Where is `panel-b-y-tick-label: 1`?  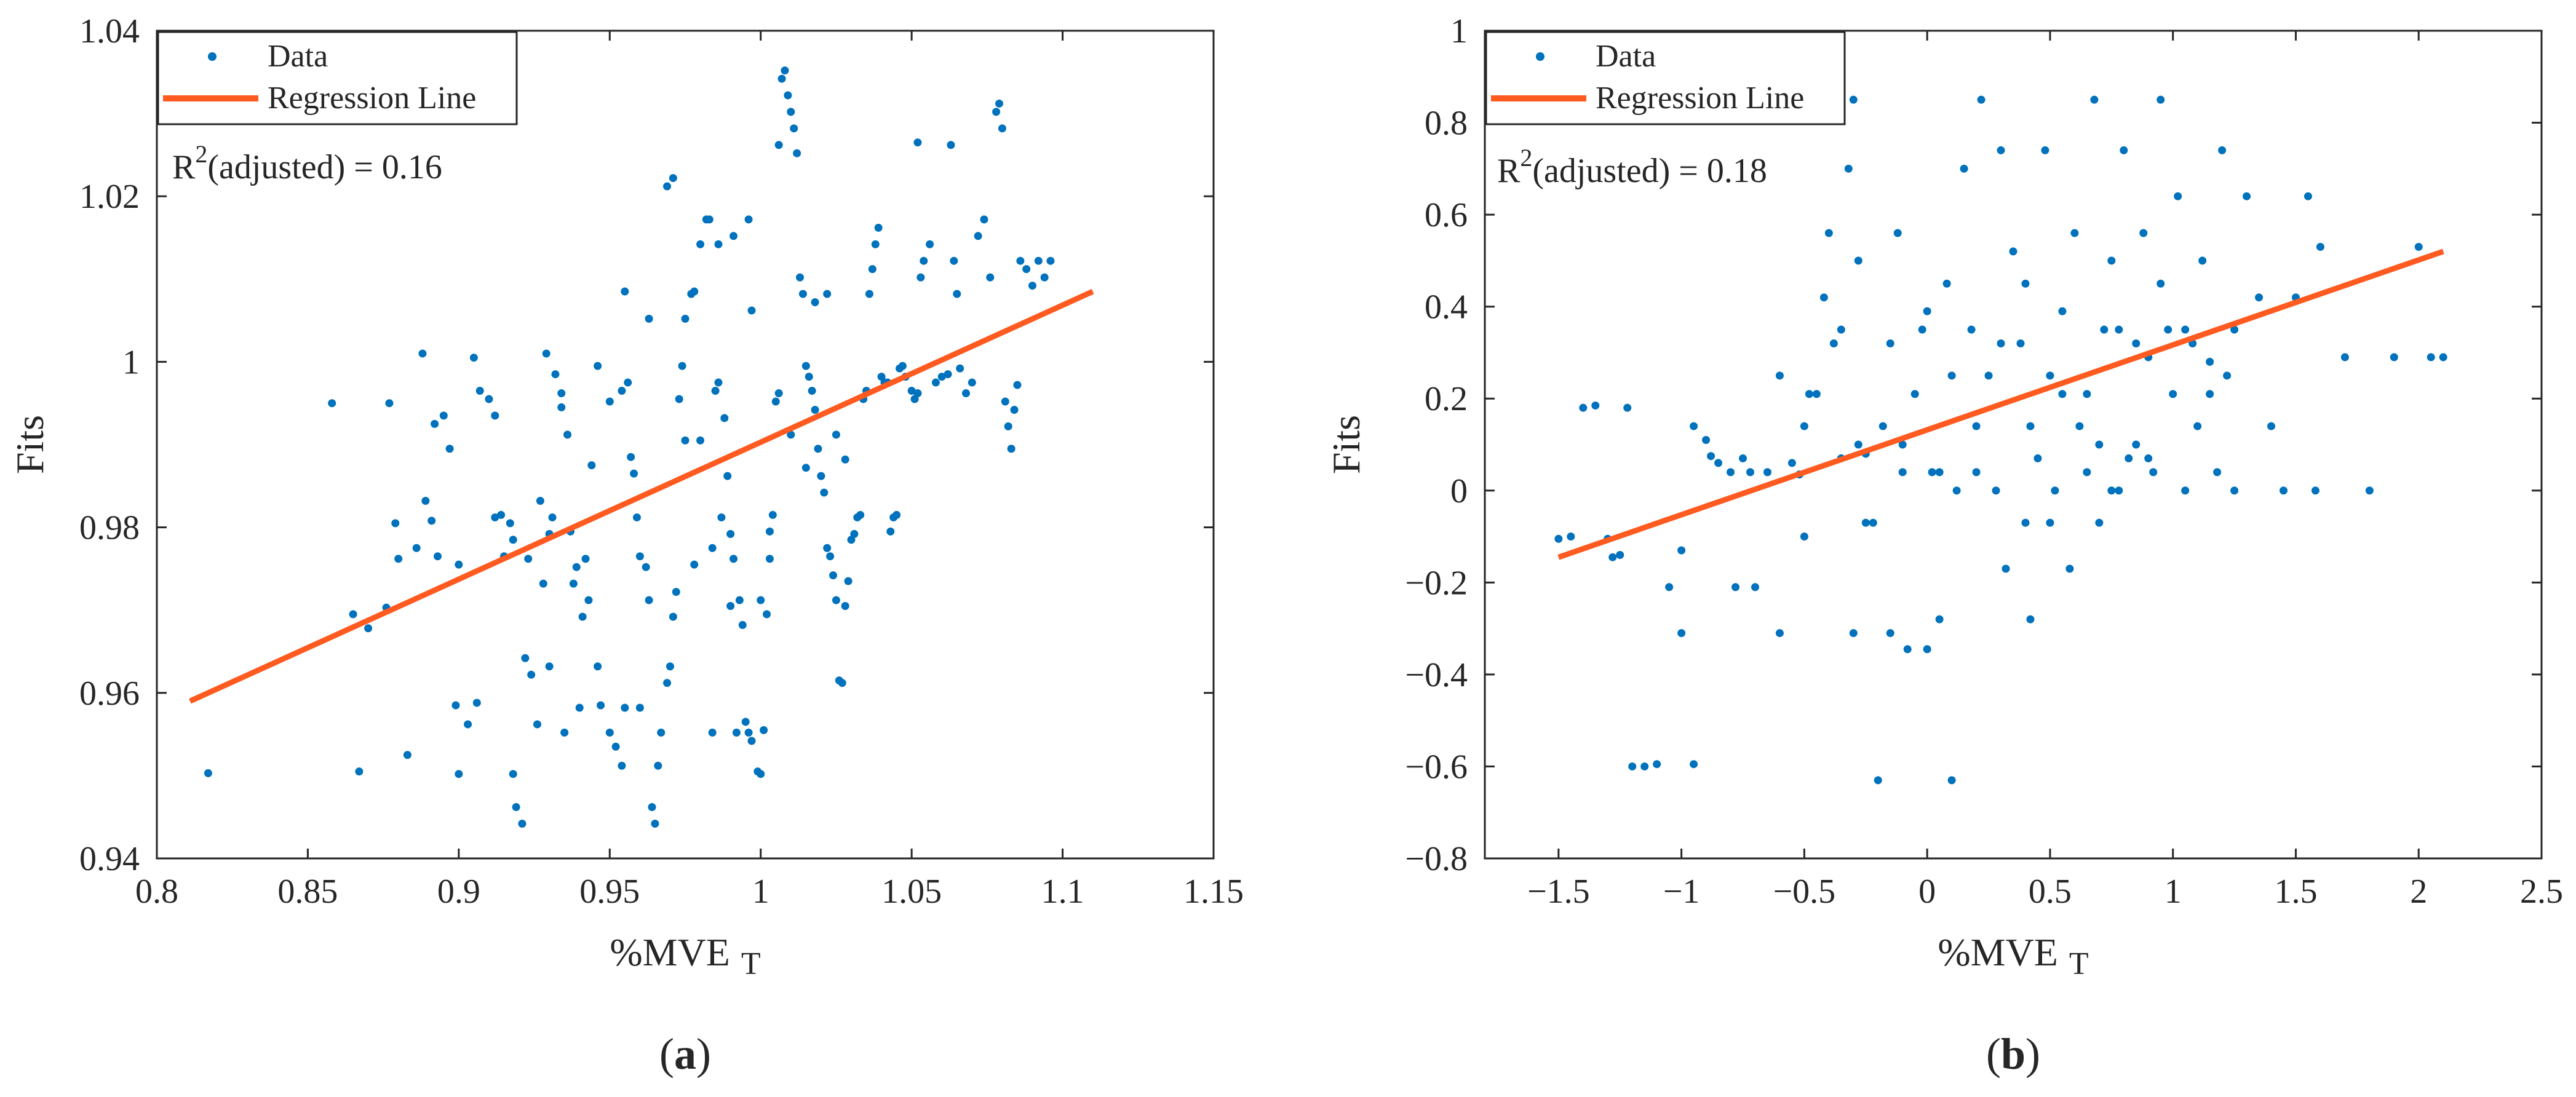
panel-b-y-tick-label: 1 is located at coordinates (1459, 31).